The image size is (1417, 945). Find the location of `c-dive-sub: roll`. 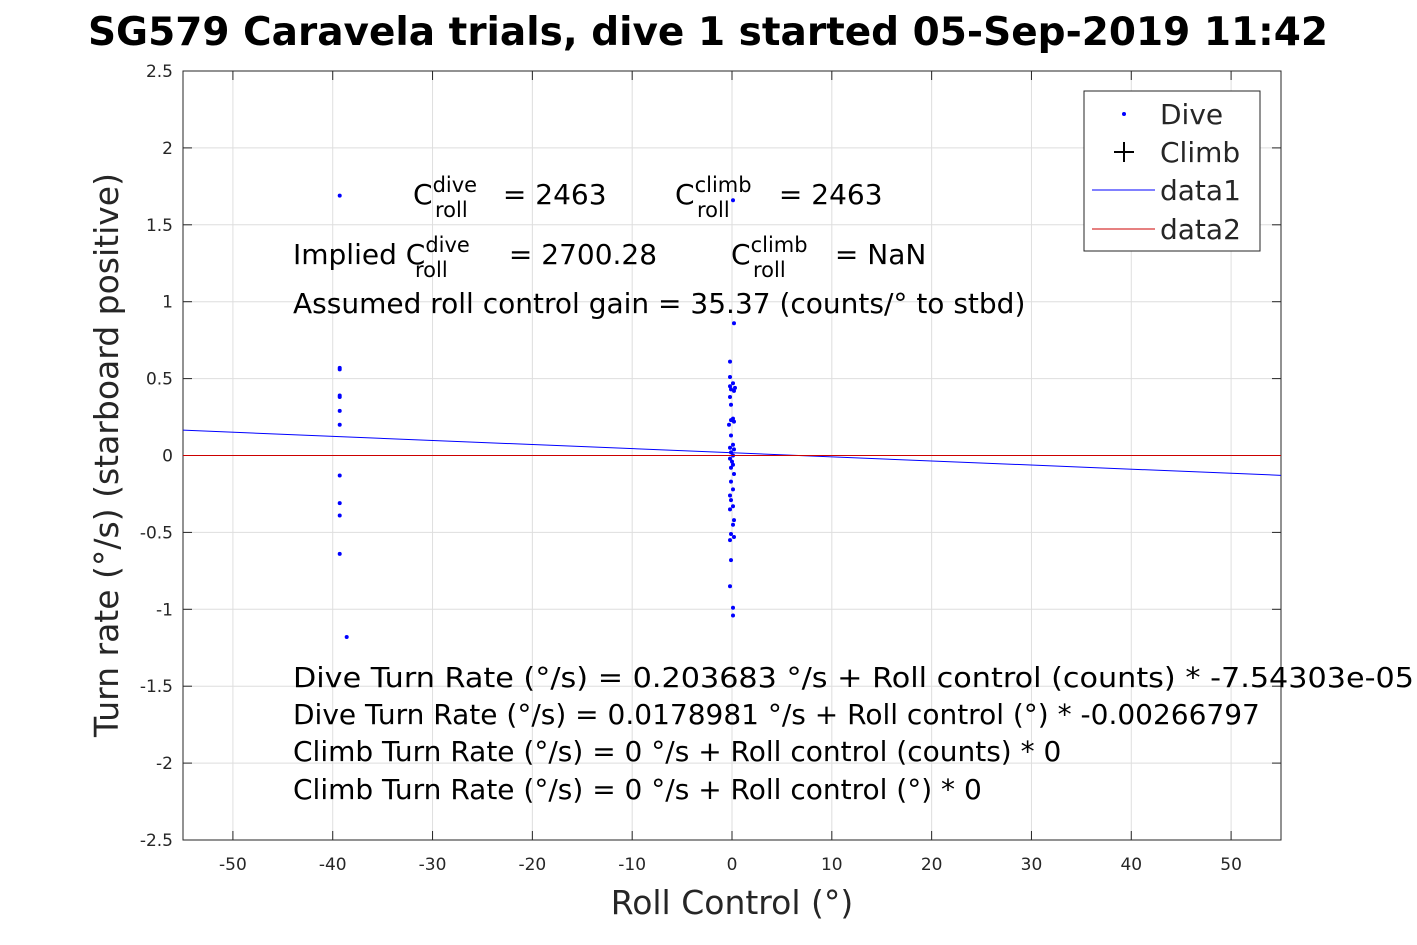

c-dive-sub: roll is located at coordinates (451, 210).